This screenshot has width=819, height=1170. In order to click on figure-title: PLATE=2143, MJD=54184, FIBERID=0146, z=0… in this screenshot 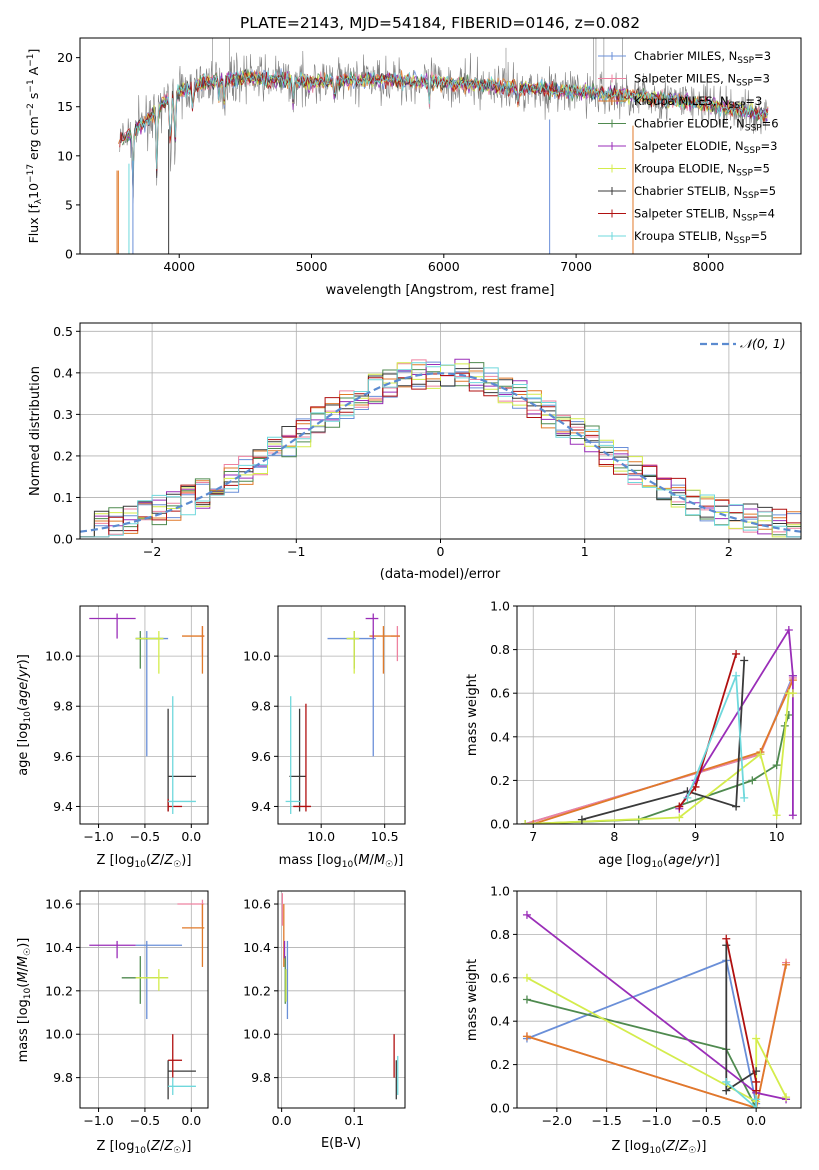, I will do `click(440, 23)`.